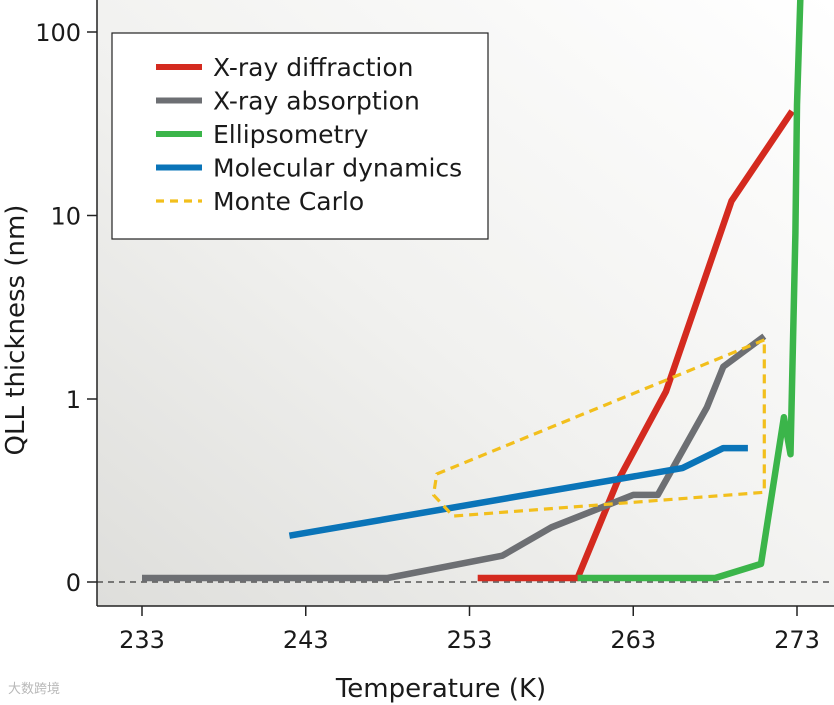 The image size is (834, 705). I want to click on legend-label: X-ray diffraction, so click(313, 67).